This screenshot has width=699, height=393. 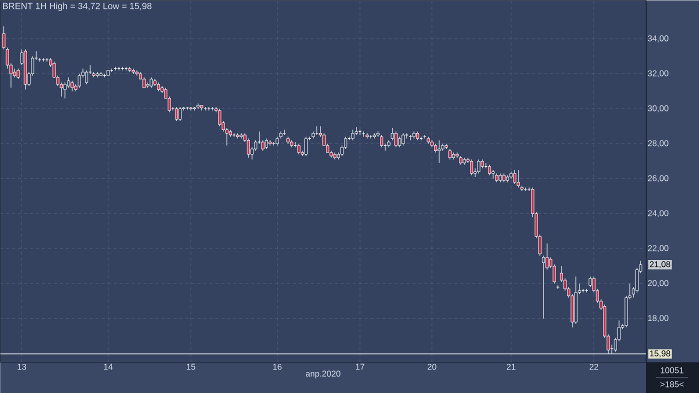 I want to click on x-axis-title: апр.2020, so click(x=323, y=374).